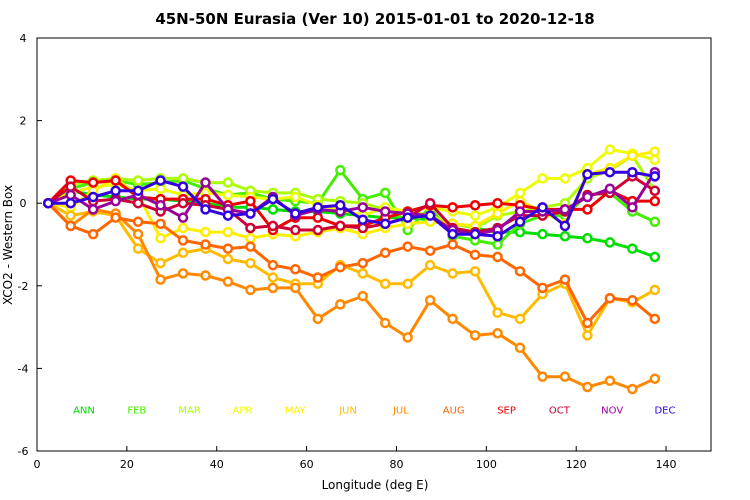 This screenshot has height=500, width=750. What do you see at coordinates (23, 203) in the screenshot?
I see `y-tick-label: 0` at bounding box center [23, 203].